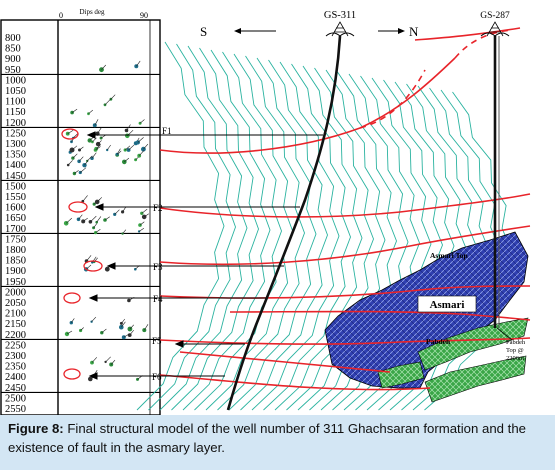 Image resolution: width=555 pixels, height=470 pixels. Describe the element at coordinates (15, 208) in the screenshot. I see `depth-label: 1600` at that location.